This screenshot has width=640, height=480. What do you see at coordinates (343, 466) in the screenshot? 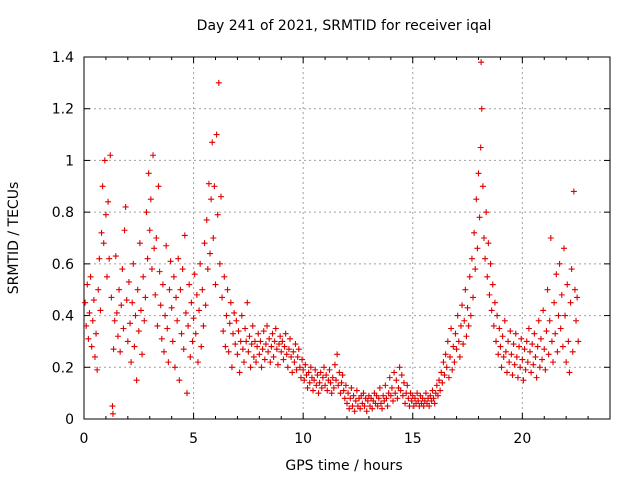
I see `x-axis-label: GPS time / hours` at bounding box center [343, 466].